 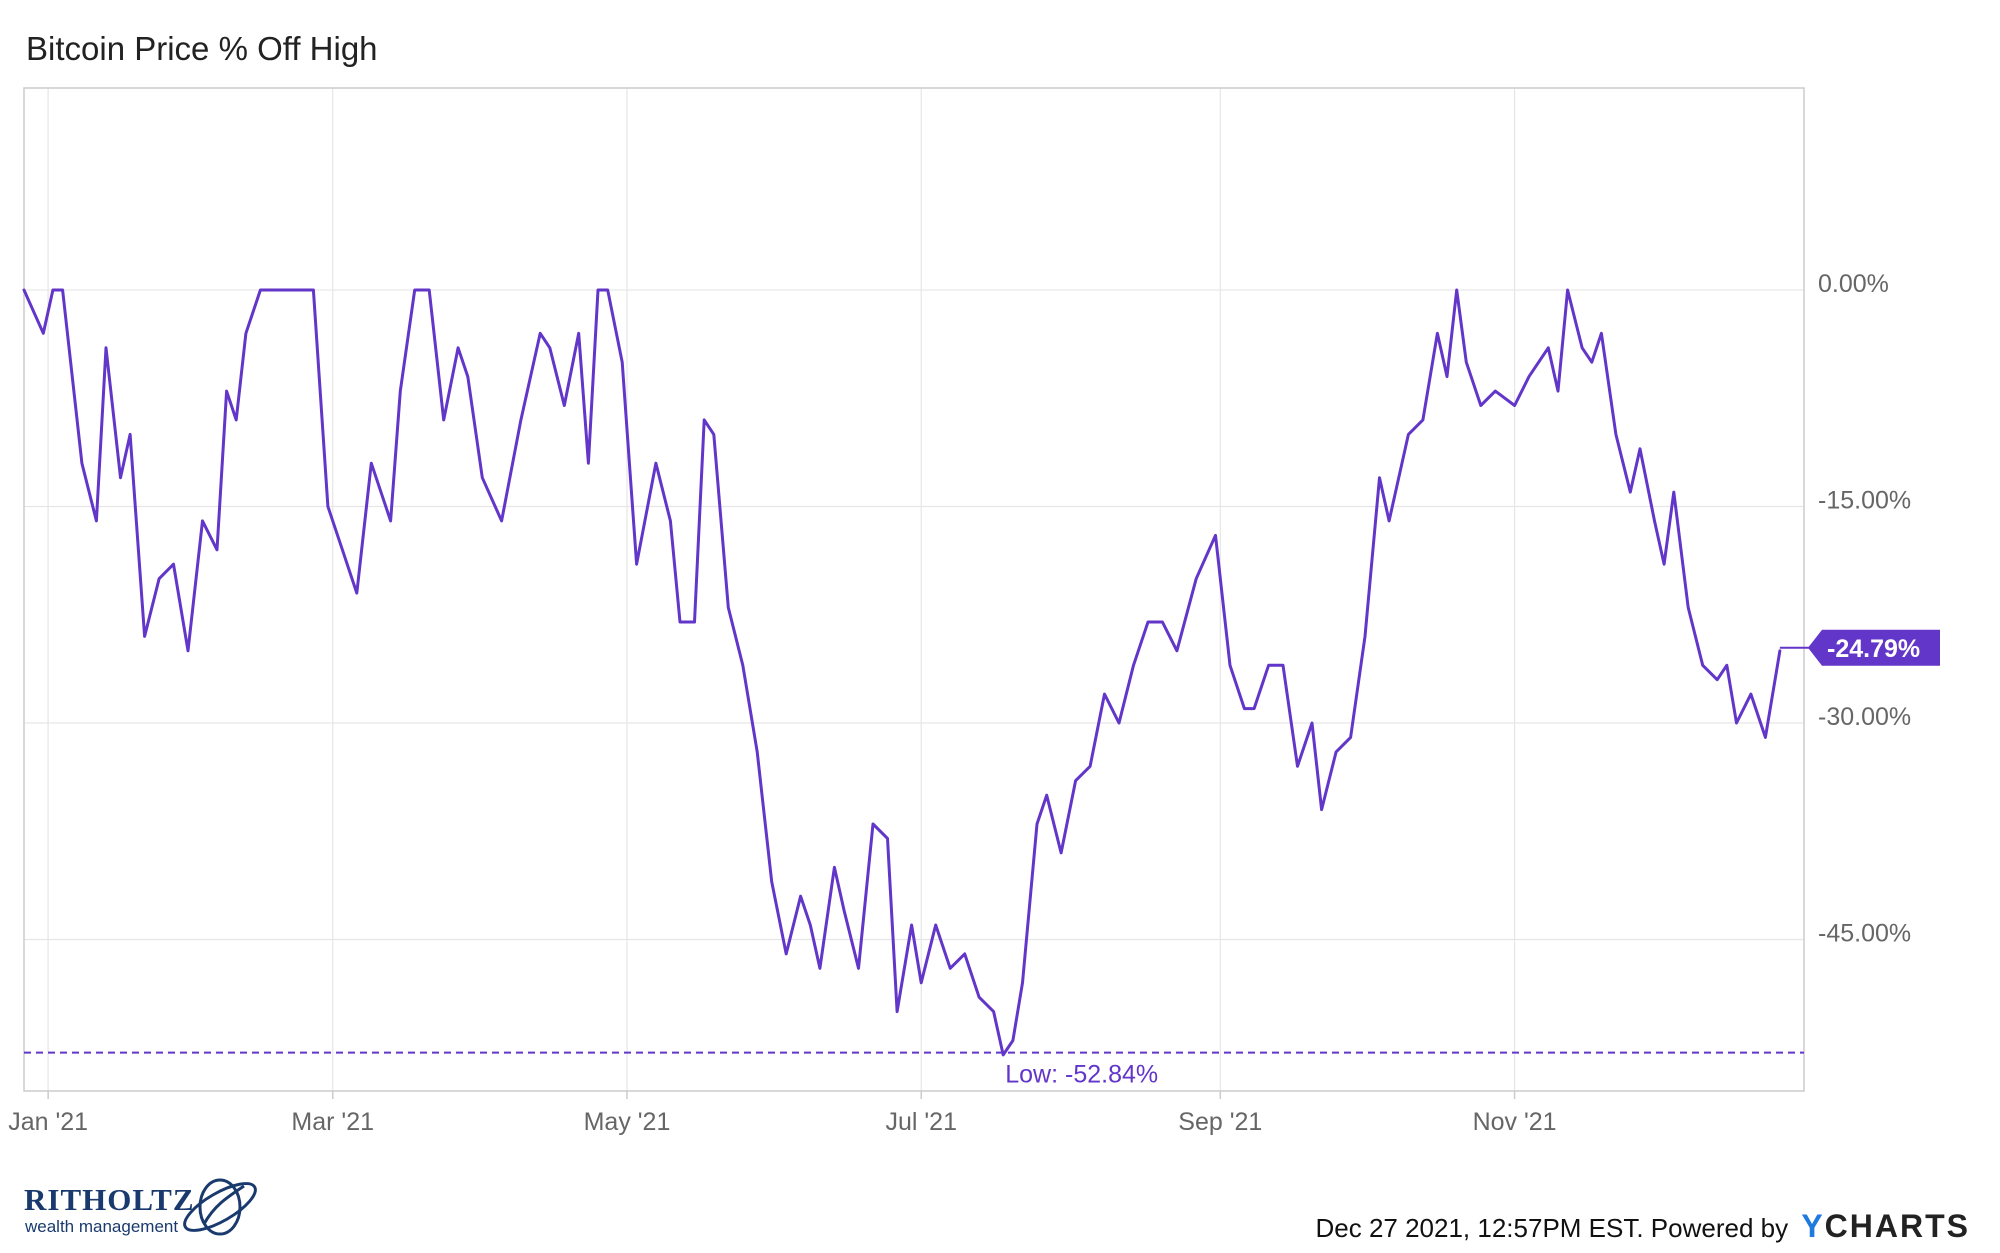 What do you see at coordinates (1853, 284) in the screenshot?
I see `y-tick-label: 0.00%` at bounding box center [1853, 284].